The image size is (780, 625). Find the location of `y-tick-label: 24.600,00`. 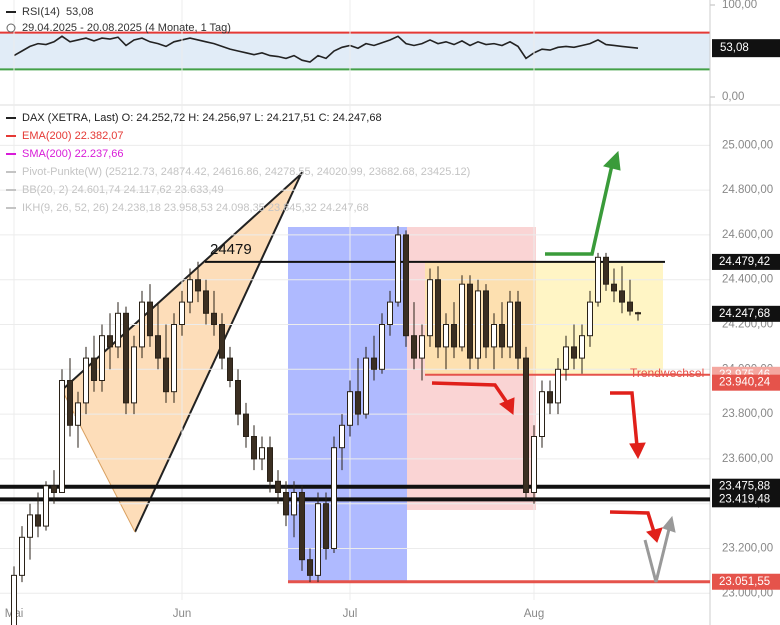

y-tick-label: 24.600,00 is located at coordinates (747, 235).